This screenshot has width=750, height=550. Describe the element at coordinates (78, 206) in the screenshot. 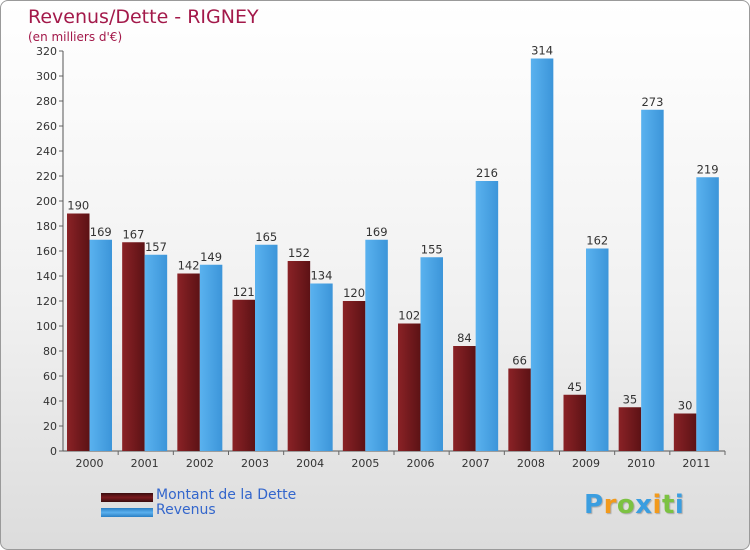

I see `data-label: 190` at that location.